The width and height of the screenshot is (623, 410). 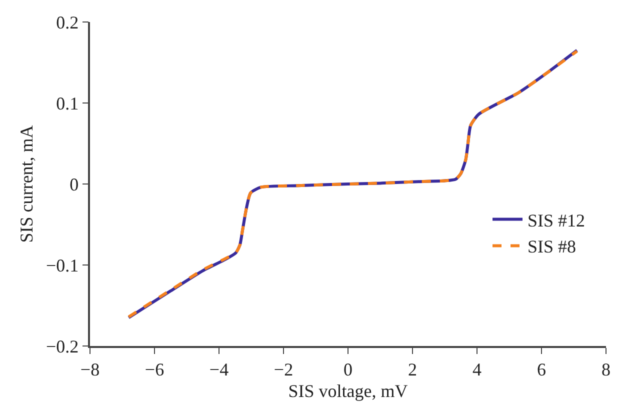 What do you see at coordinates (90, 369) in the screenshot?
I see `x-tick-label: −8` at bounding box center [90, 369].